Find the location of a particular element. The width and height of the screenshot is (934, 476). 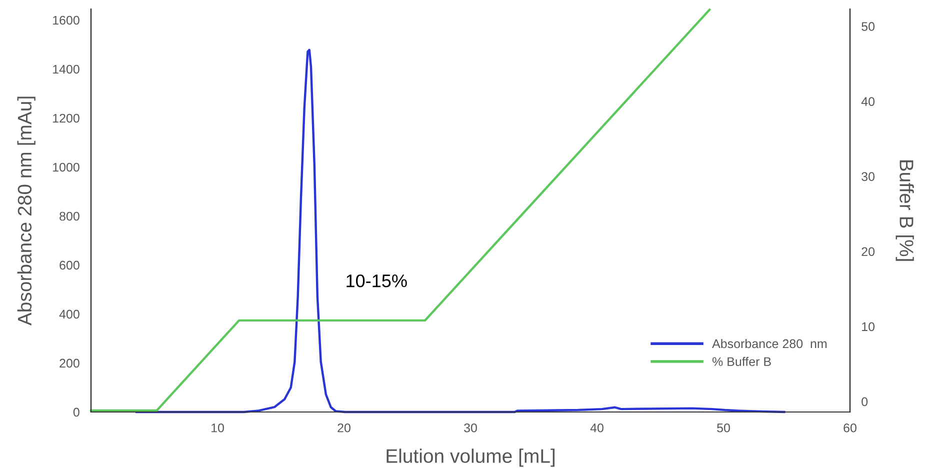

y-tick-label: 1600 is located at coordinates (66, 20).